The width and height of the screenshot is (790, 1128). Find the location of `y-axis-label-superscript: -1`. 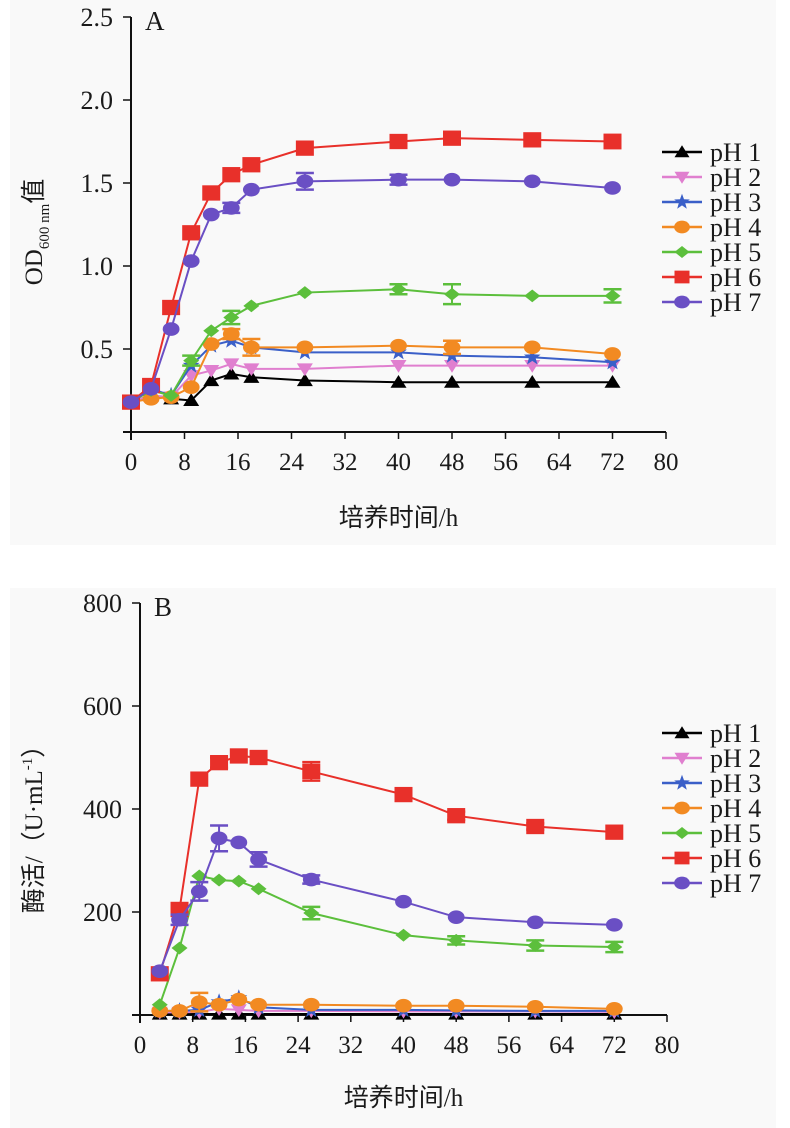

y-axis-label-superscript: -1 is located at coordinates (28, 764).